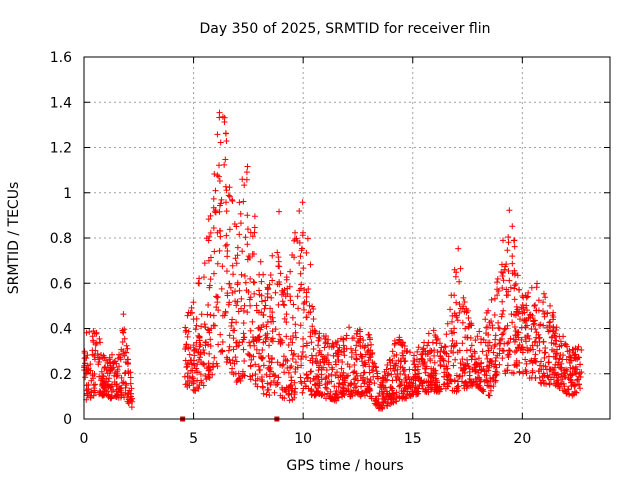 This screenshot has height=480, width=640. Describe the element at coordinates (193, 439) in the screenshot. I see `x-tick-label: 5` at that location.